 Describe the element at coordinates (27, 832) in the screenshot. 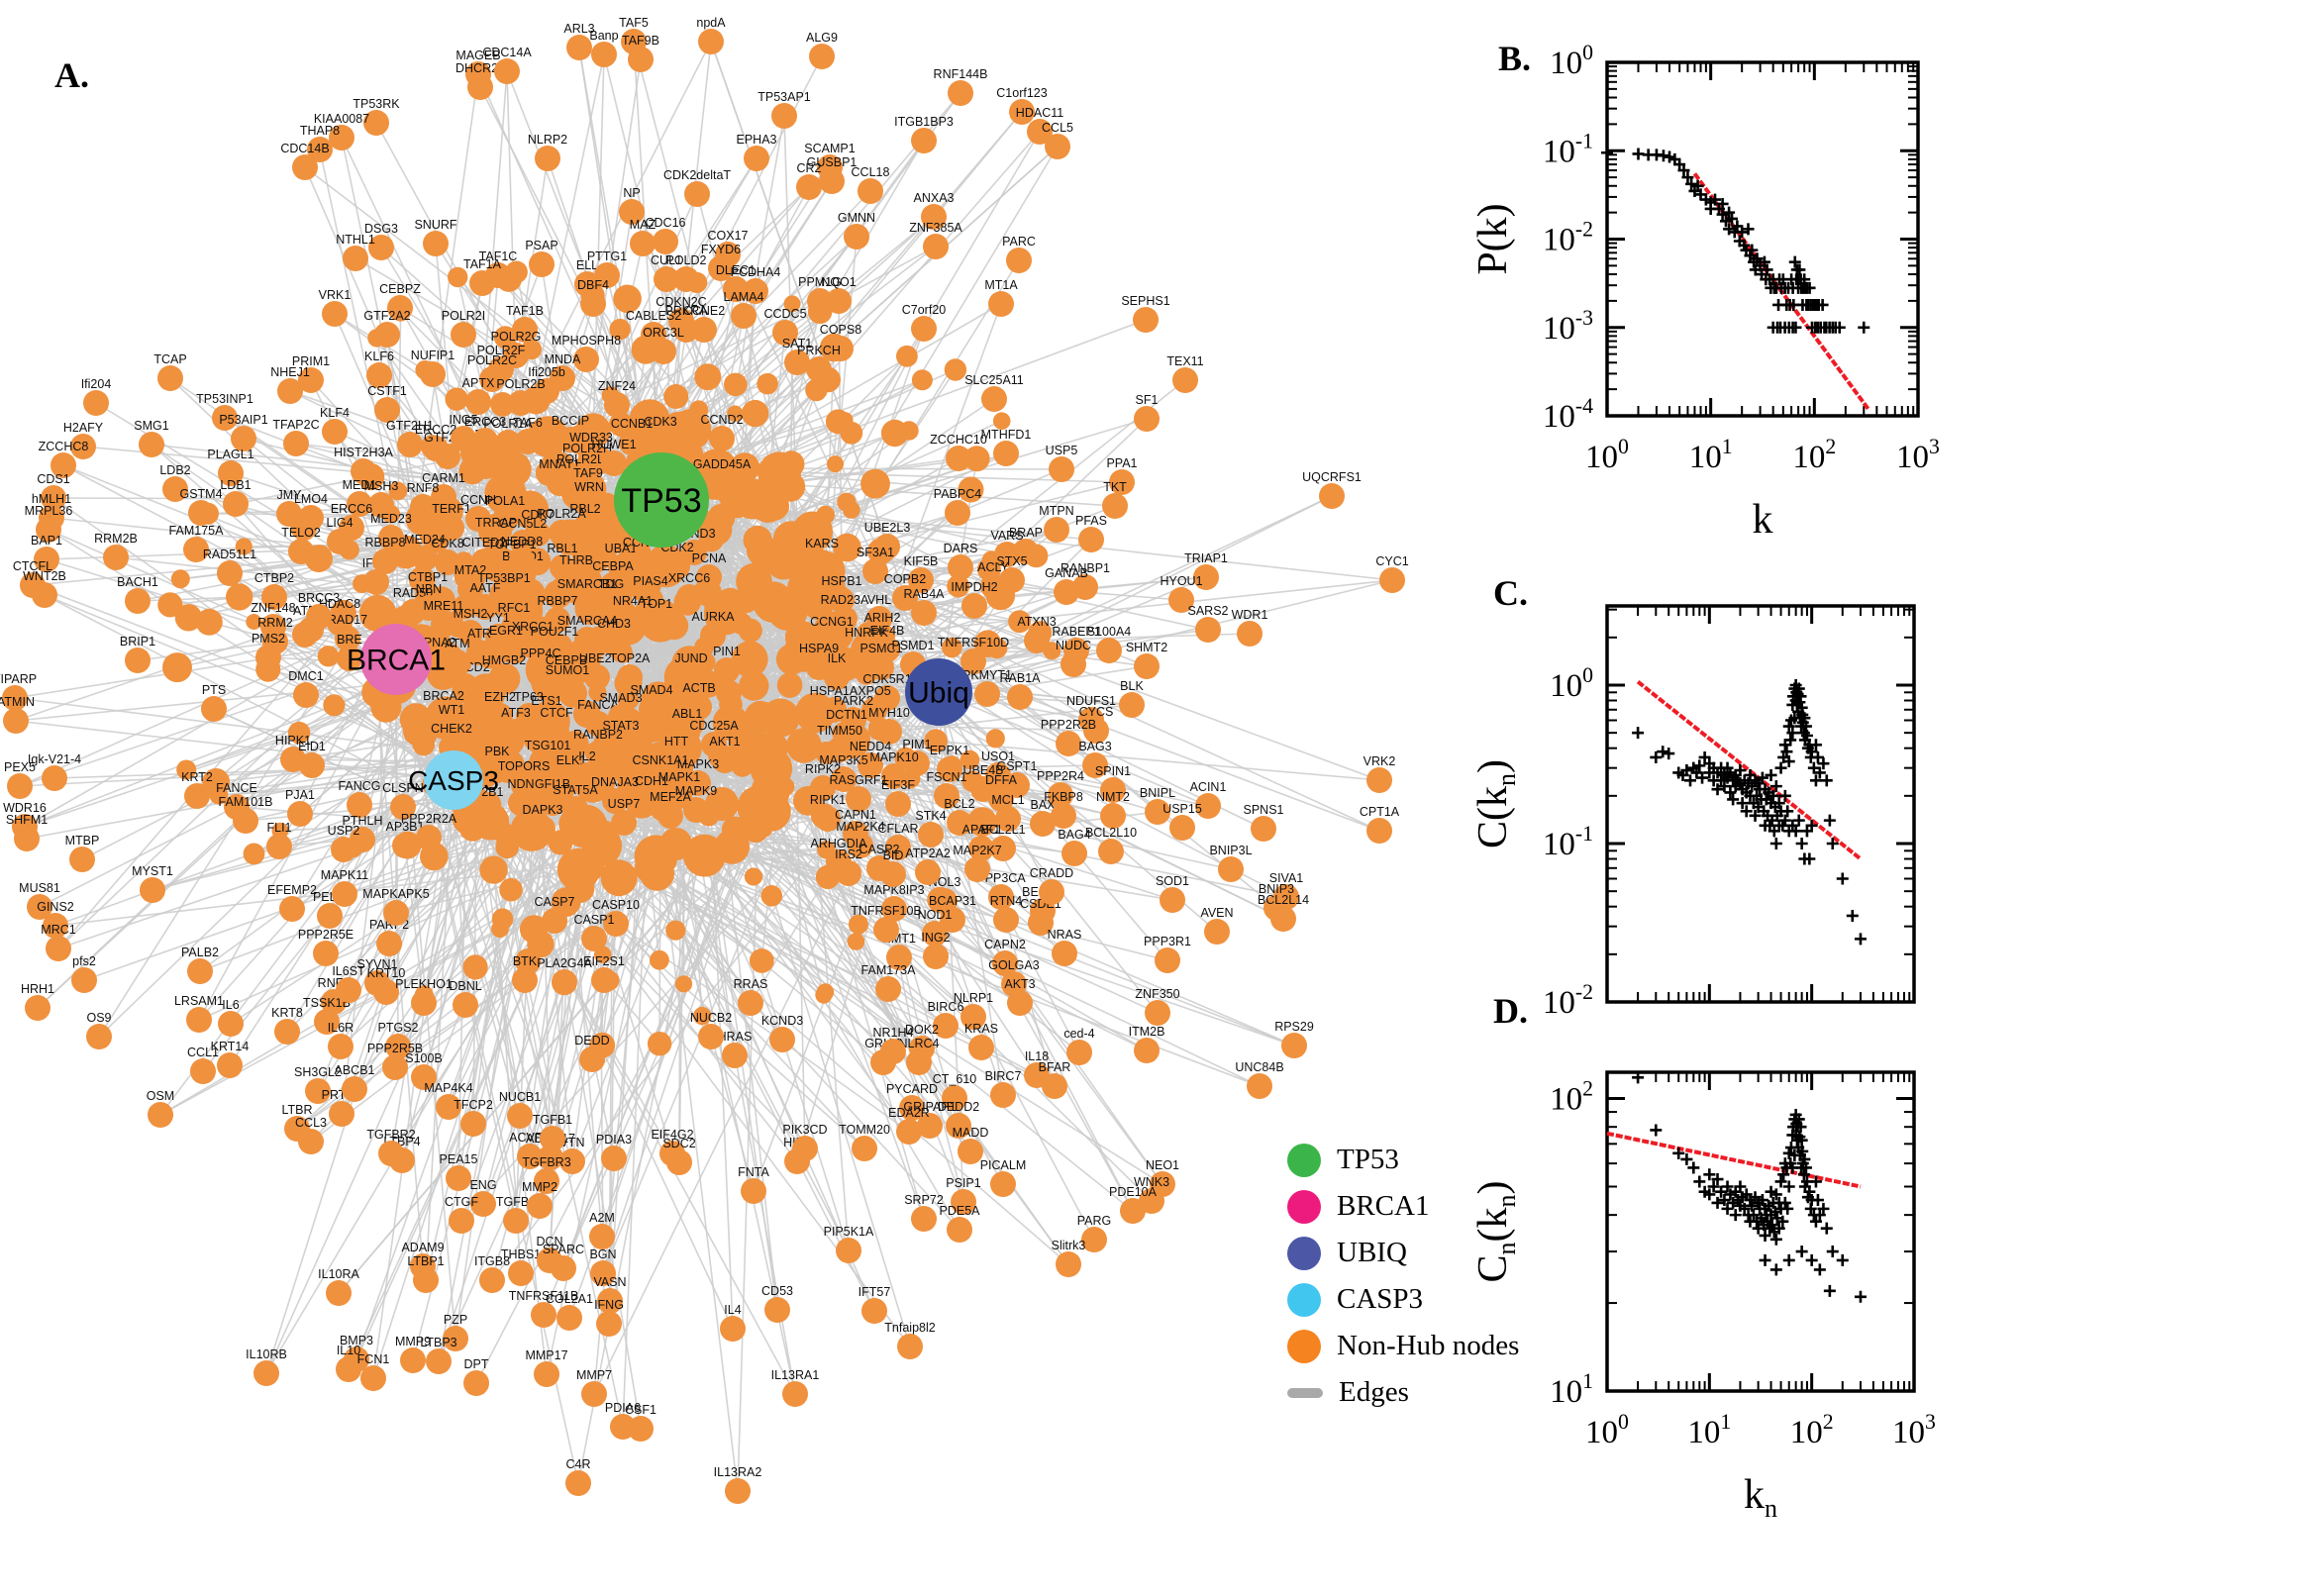

I see `network-node: SHFM1` at that location.